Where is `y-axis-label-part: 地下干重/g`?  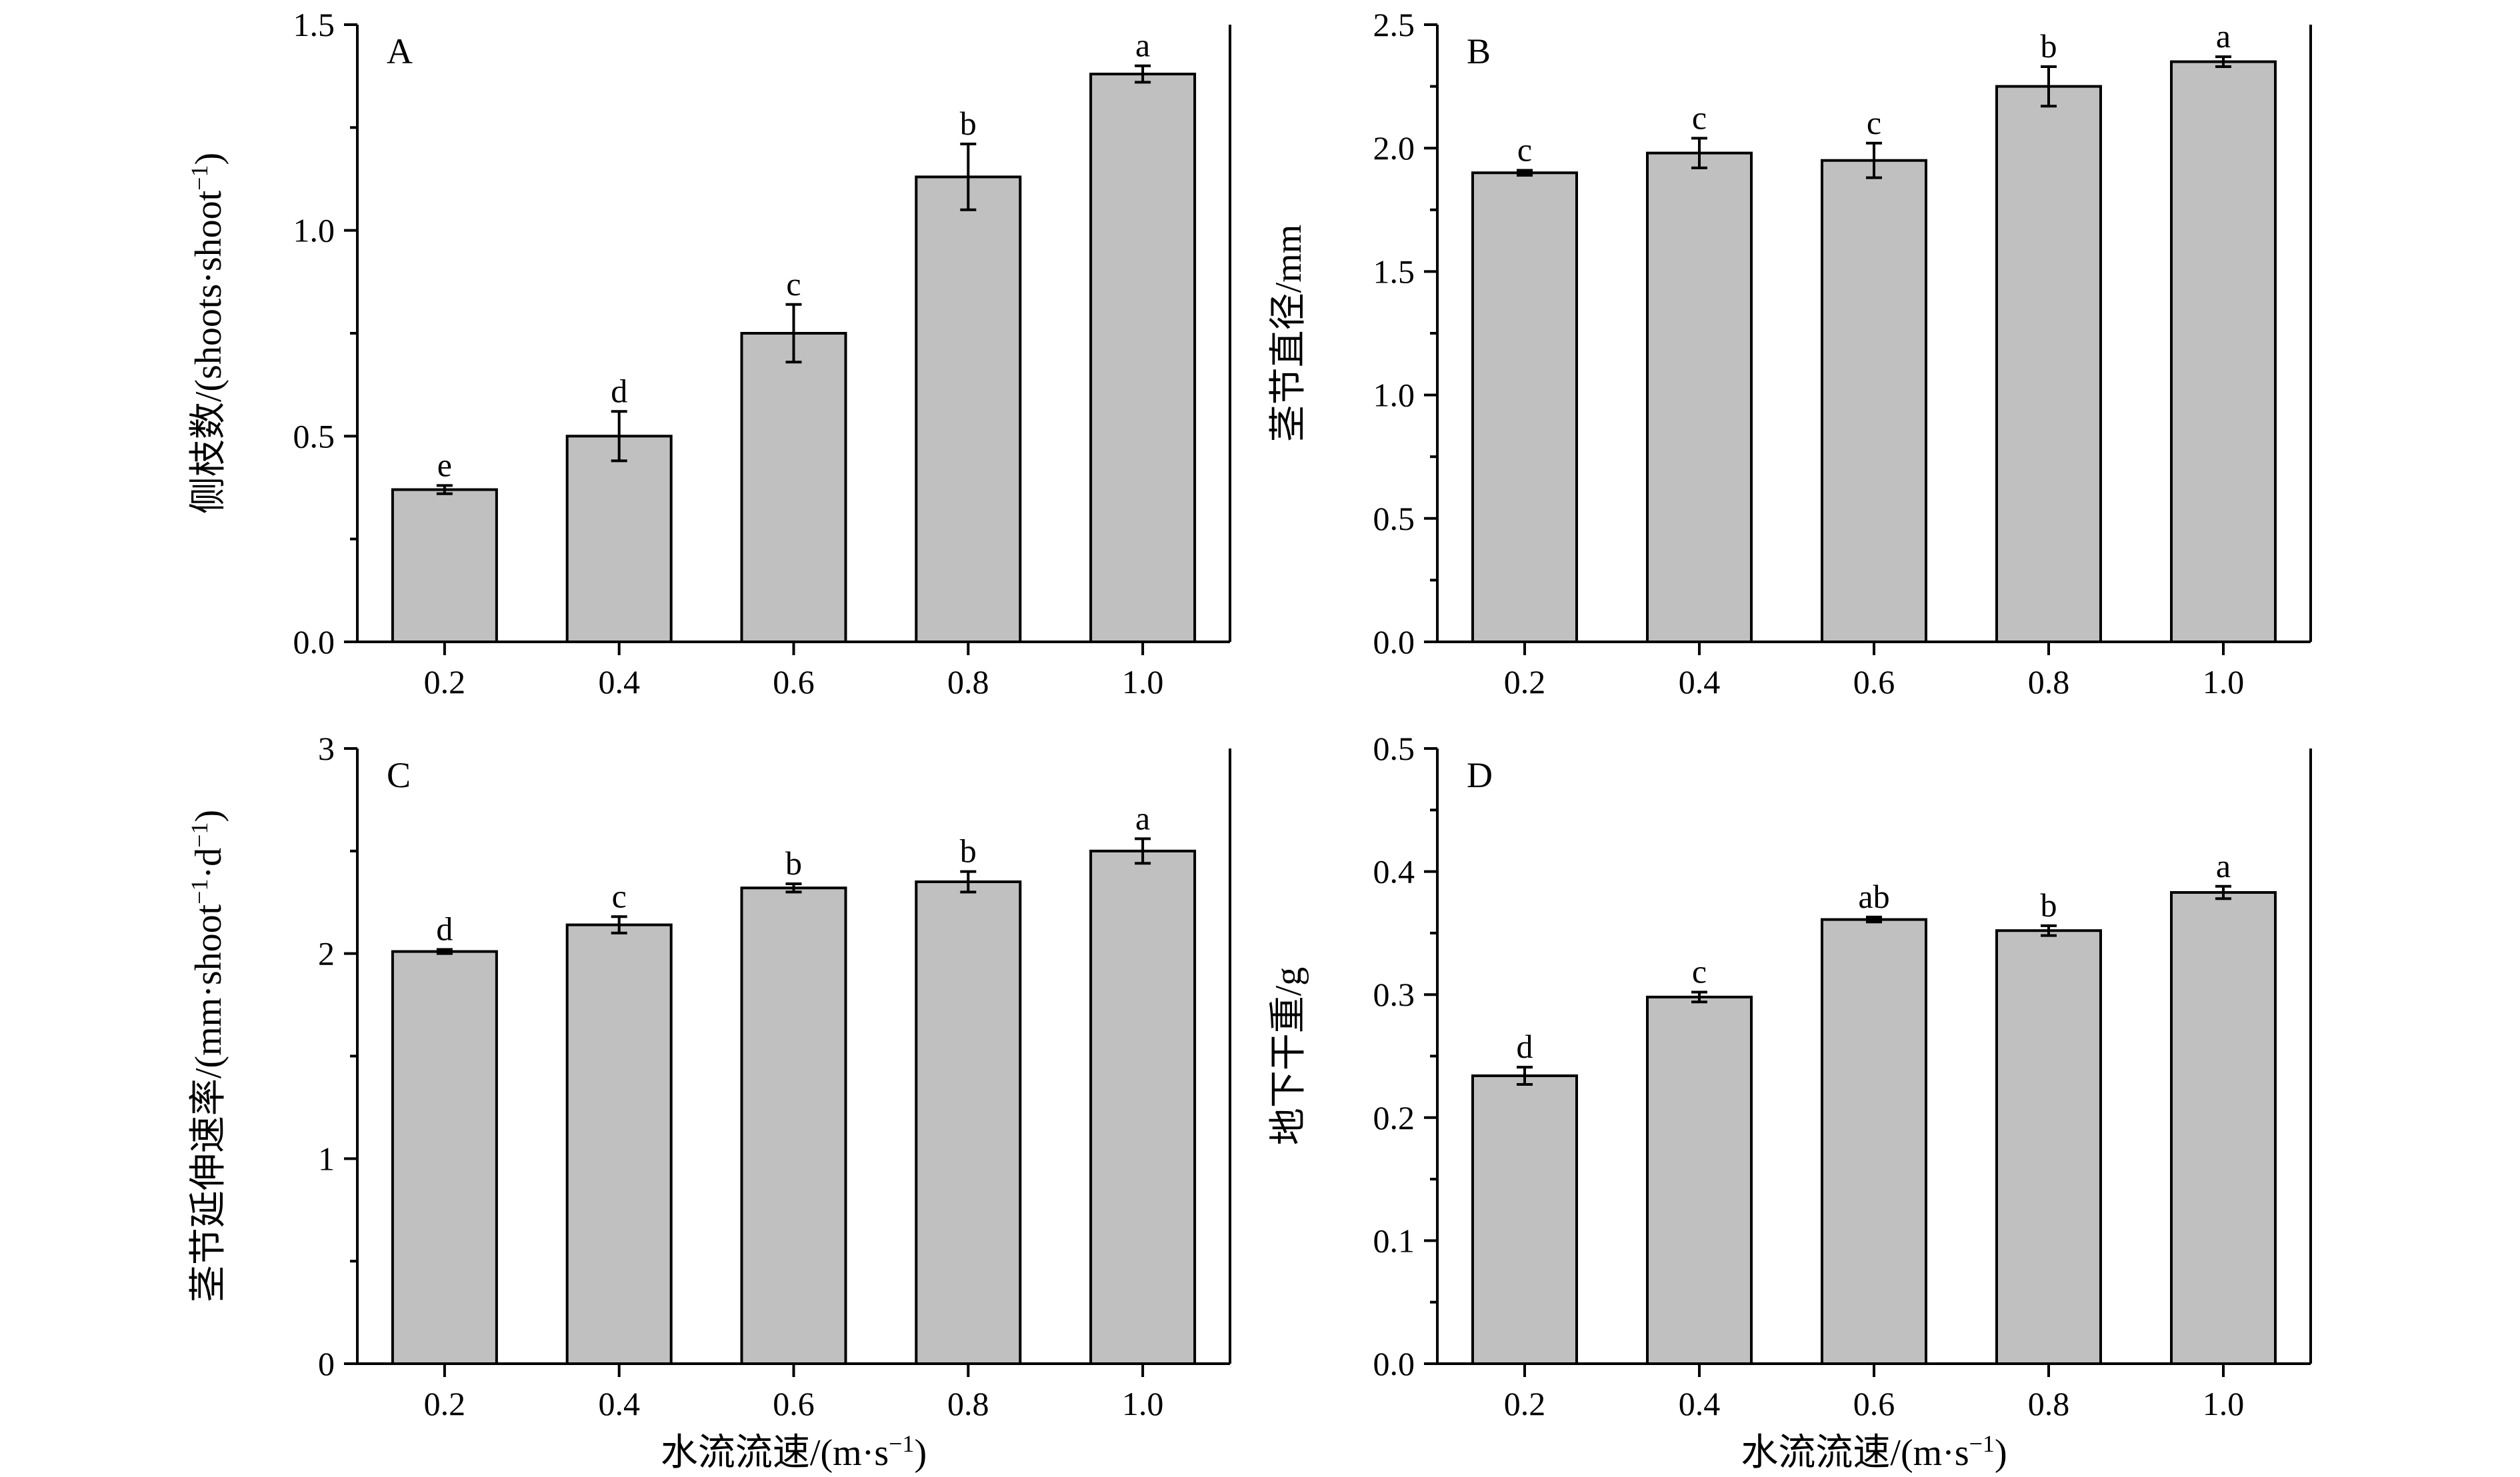 y-axis-label-part: 地下干重/g is located at coordinates (1288, 1056).